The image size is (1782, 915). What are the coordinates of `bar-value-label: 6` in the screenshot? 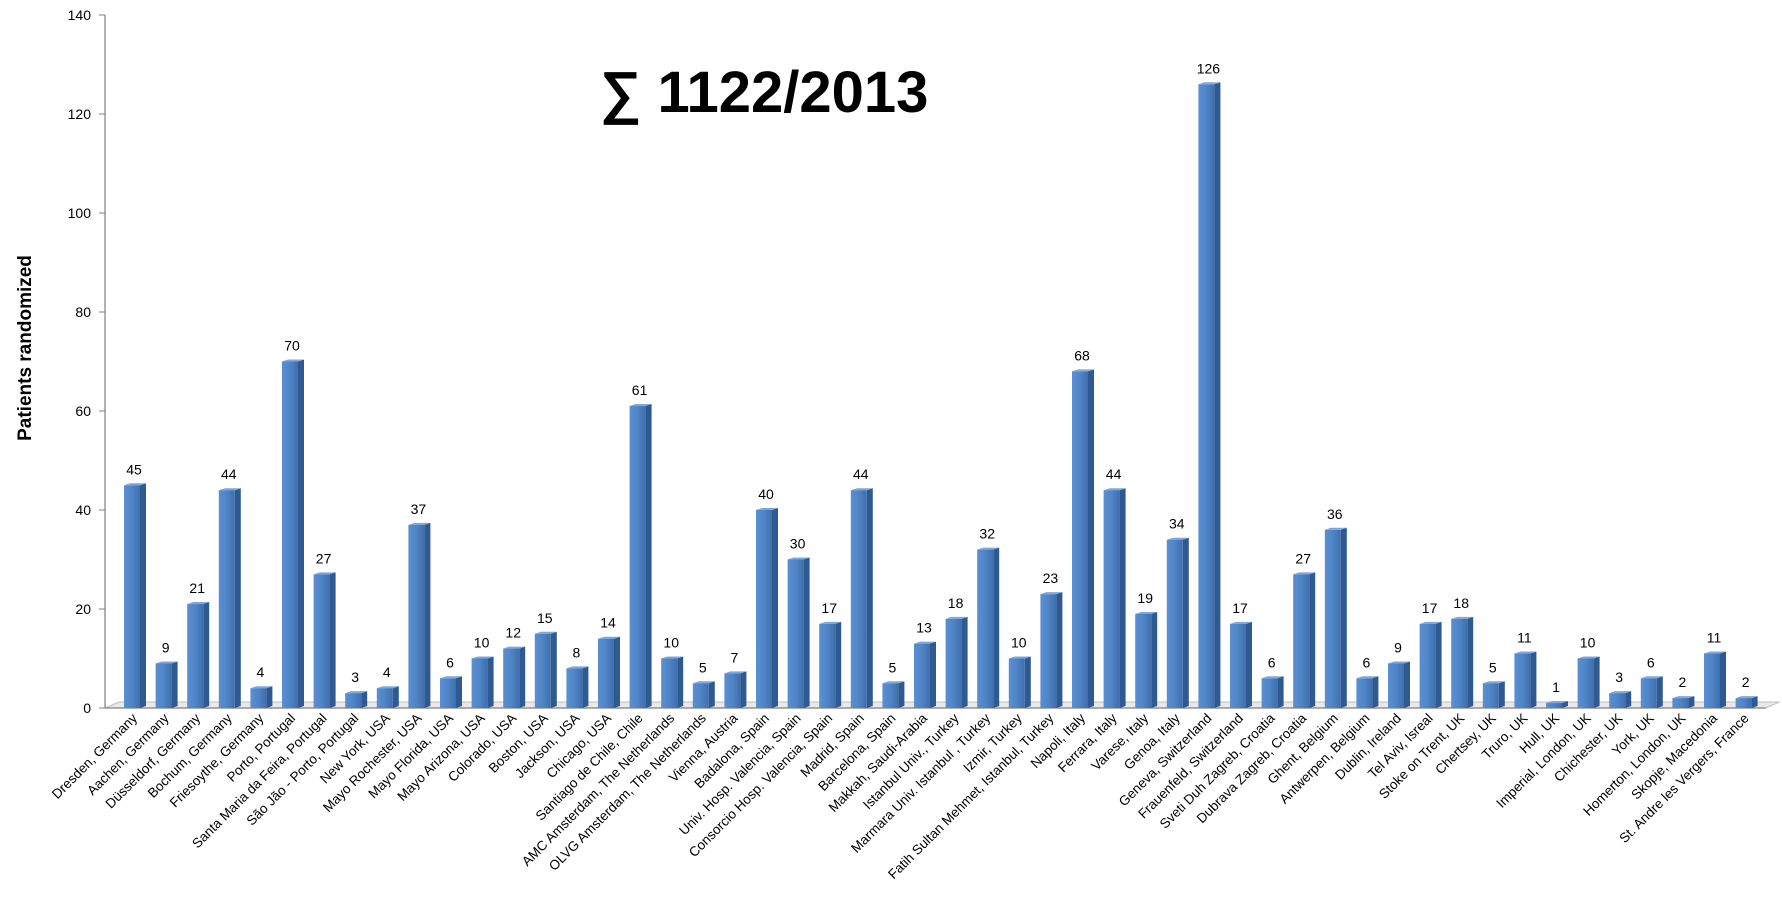 It's located at (1367, 662).